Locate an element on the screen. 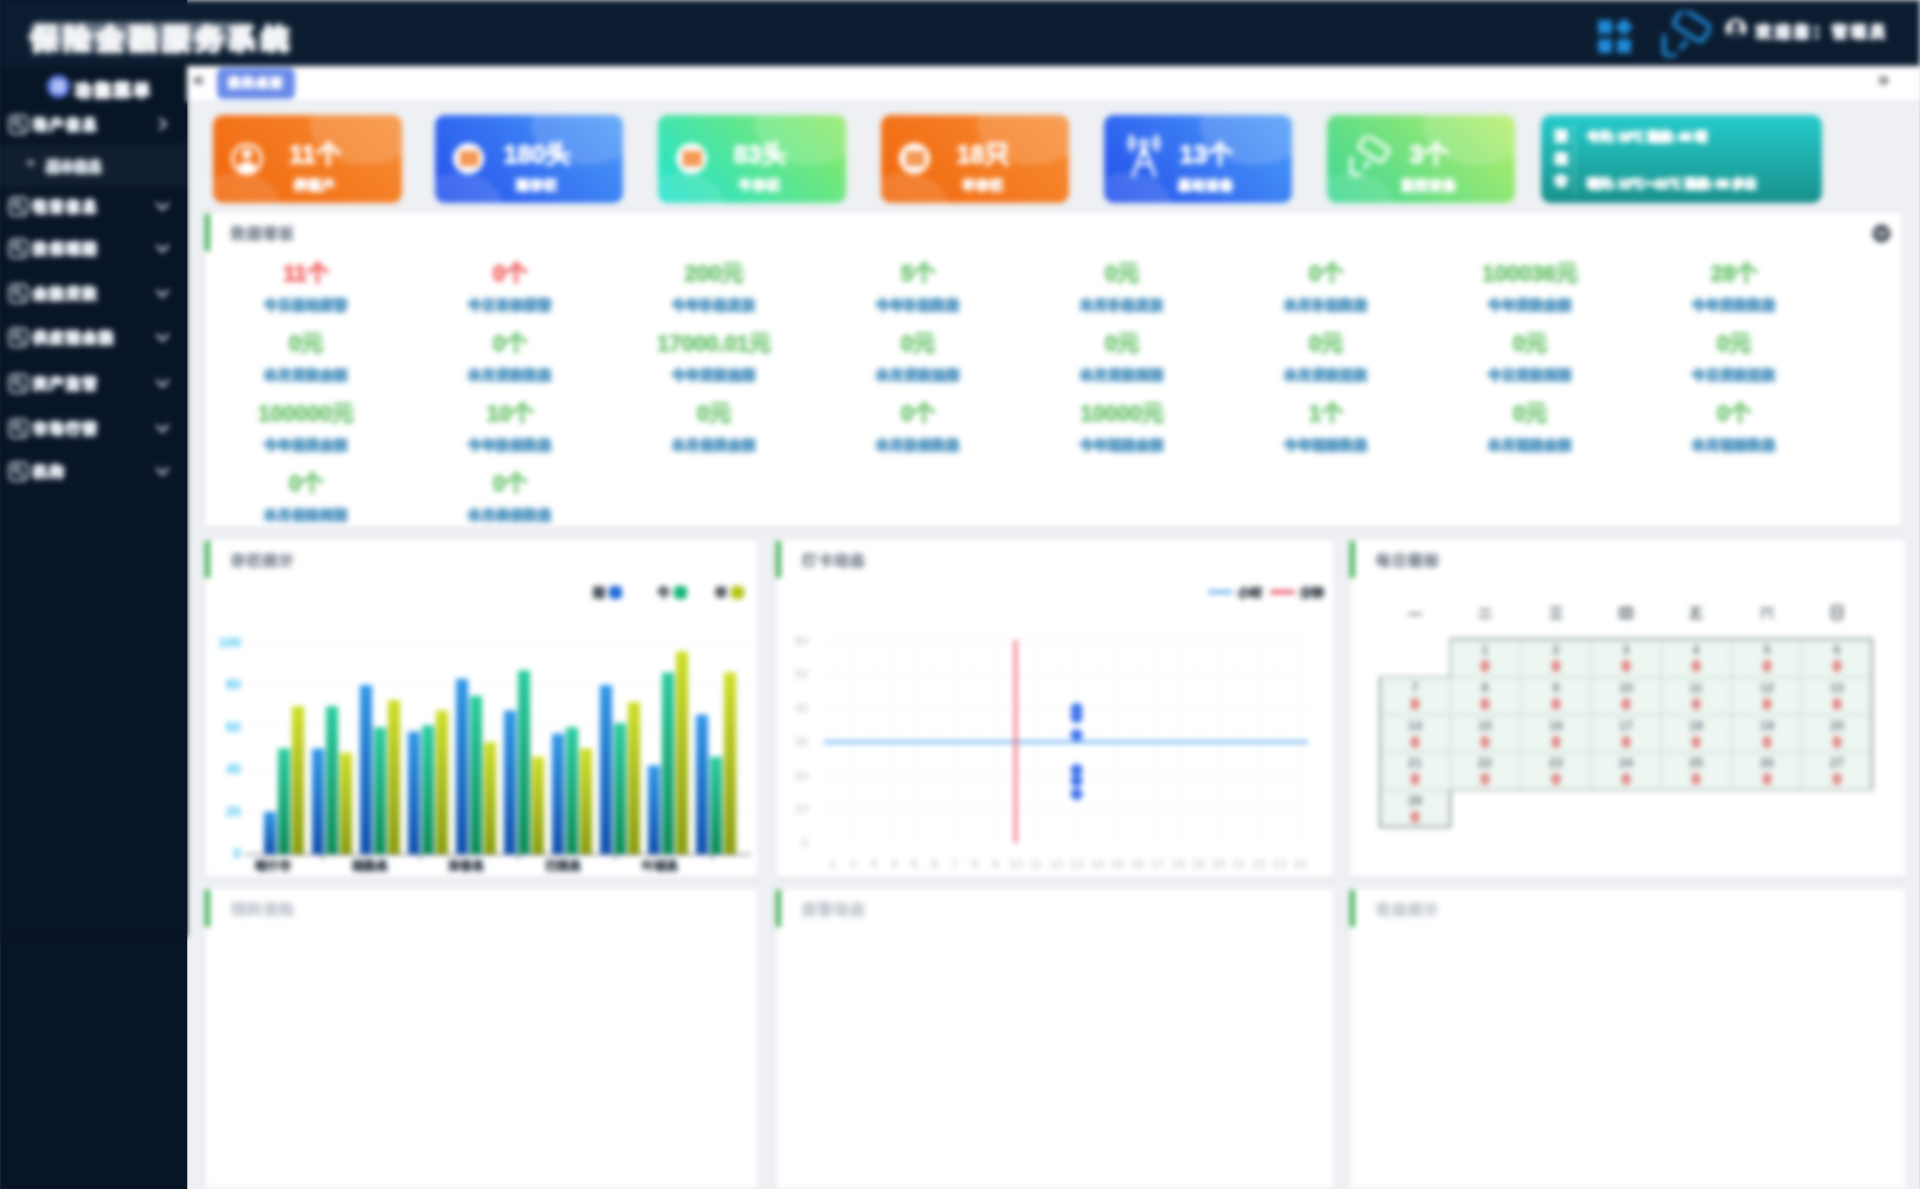 The image size is (1920, 1189). svg-text: 叶城县 is located at coordinates (660, 866).